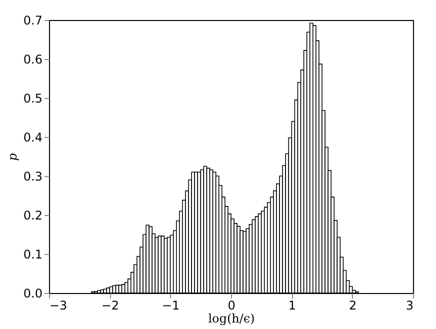 The height and width of the screenshot is (329, 436). Describe the element at coordinates (32, 215) in the screenshot. I see `y-tick-label: 0.2` at that location.